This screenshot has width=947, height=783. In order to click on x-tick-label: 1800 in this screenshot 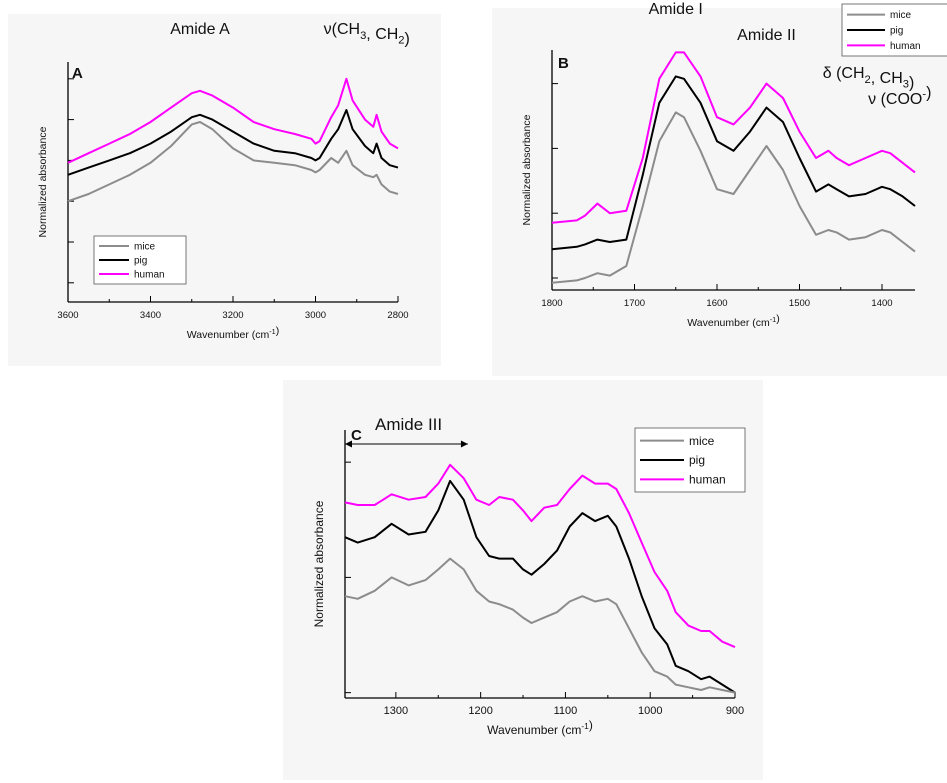, I will do `click(551, 303)`.